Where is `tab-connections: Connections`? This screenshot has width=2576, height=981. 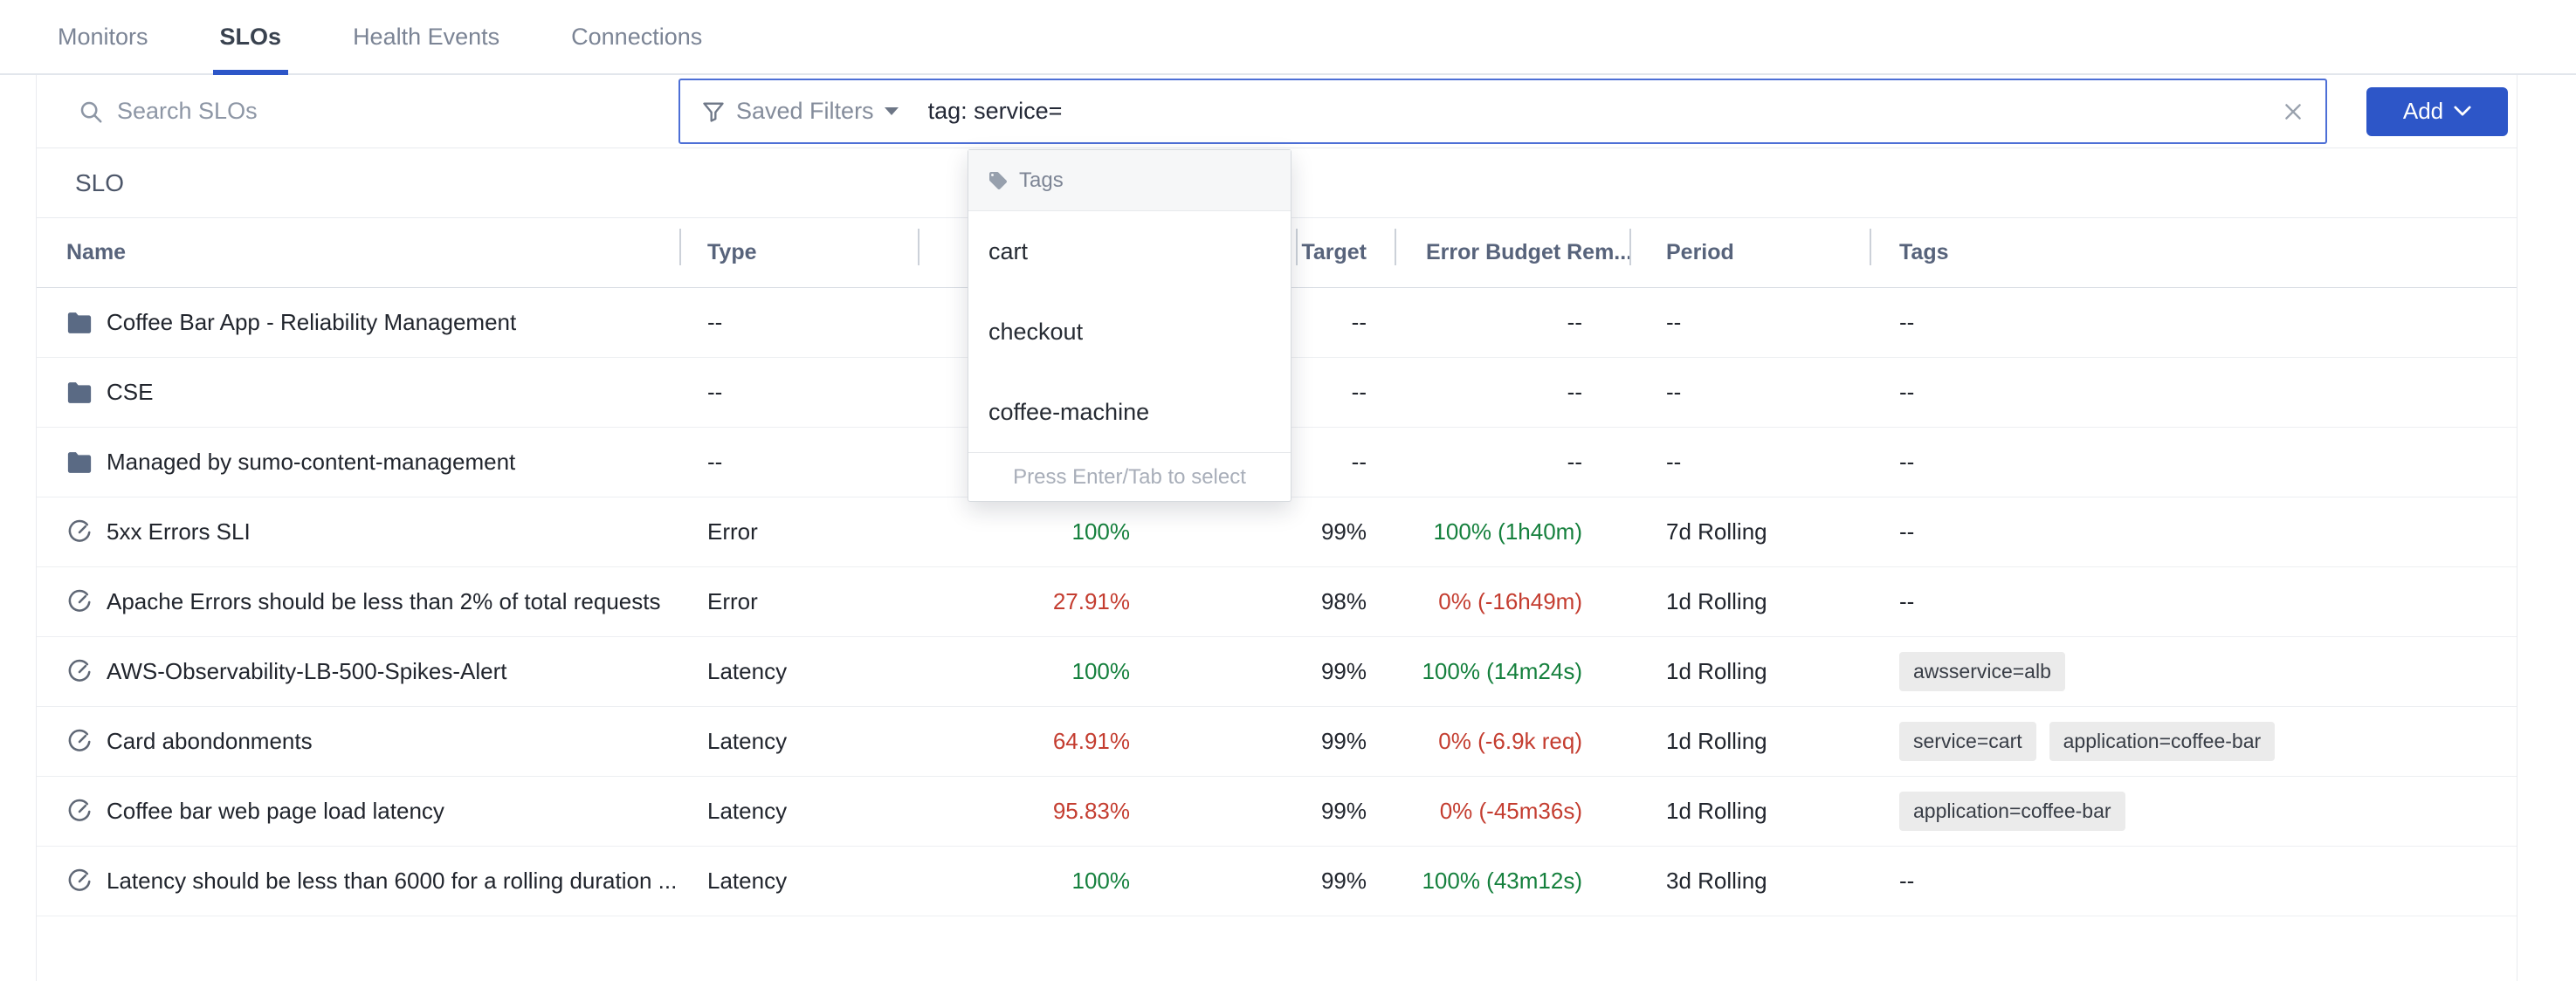
tab-connections: Connections is located at coordinates (637, 36).